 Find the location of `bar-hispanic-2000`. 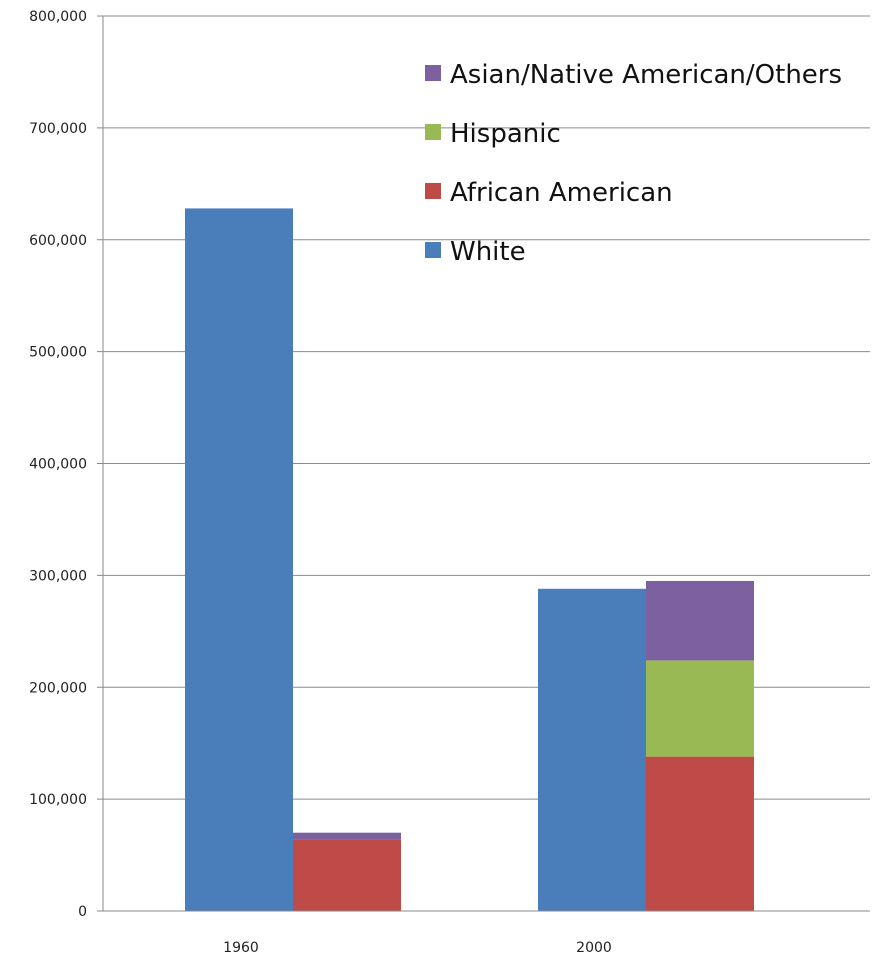

bar-hispanic-2000 is located at coordinates (700, 708).